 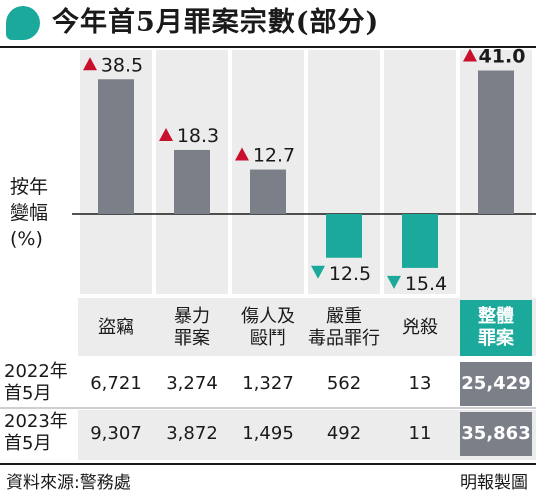 I want to click on footer-divider, so click(x=268, y=464).